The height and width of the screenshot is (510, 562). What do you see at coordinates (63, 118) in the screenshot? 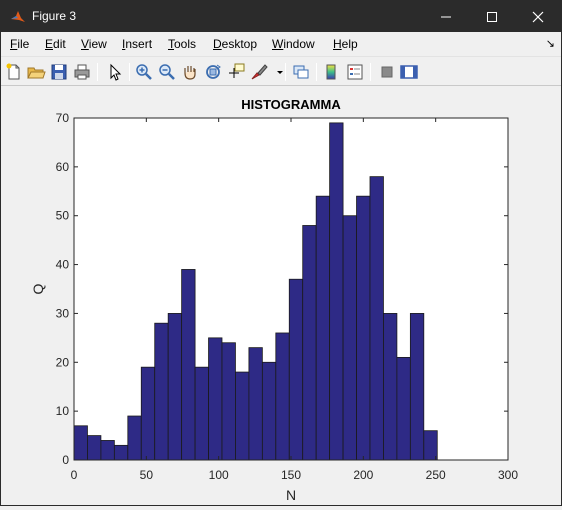
I see `y-tick-label: 70` at bounding box center [63, 118].